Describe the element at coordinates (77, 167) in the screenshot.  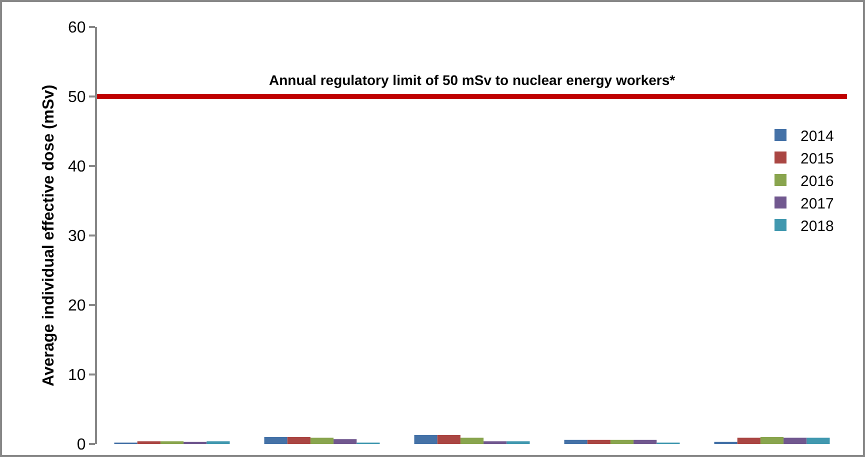
I see `y-tick-label: 40` at that location.